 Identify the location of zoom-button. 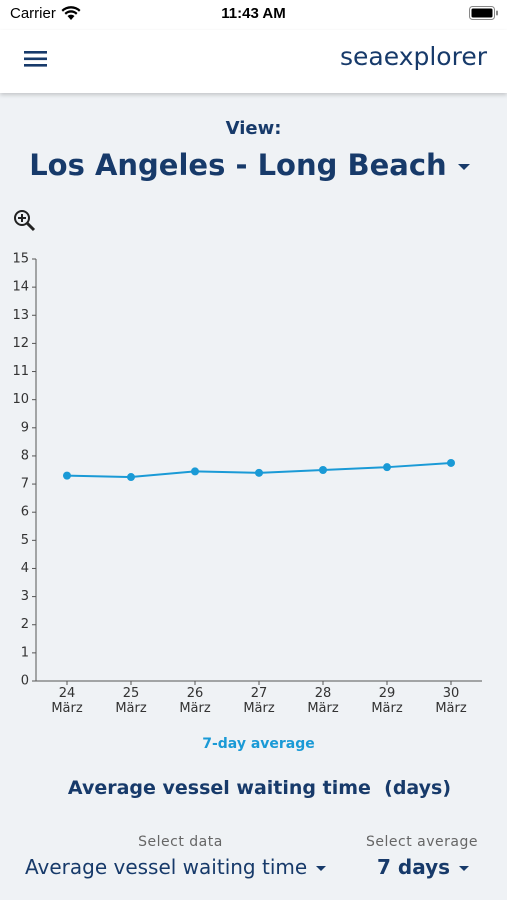
(25, 221).